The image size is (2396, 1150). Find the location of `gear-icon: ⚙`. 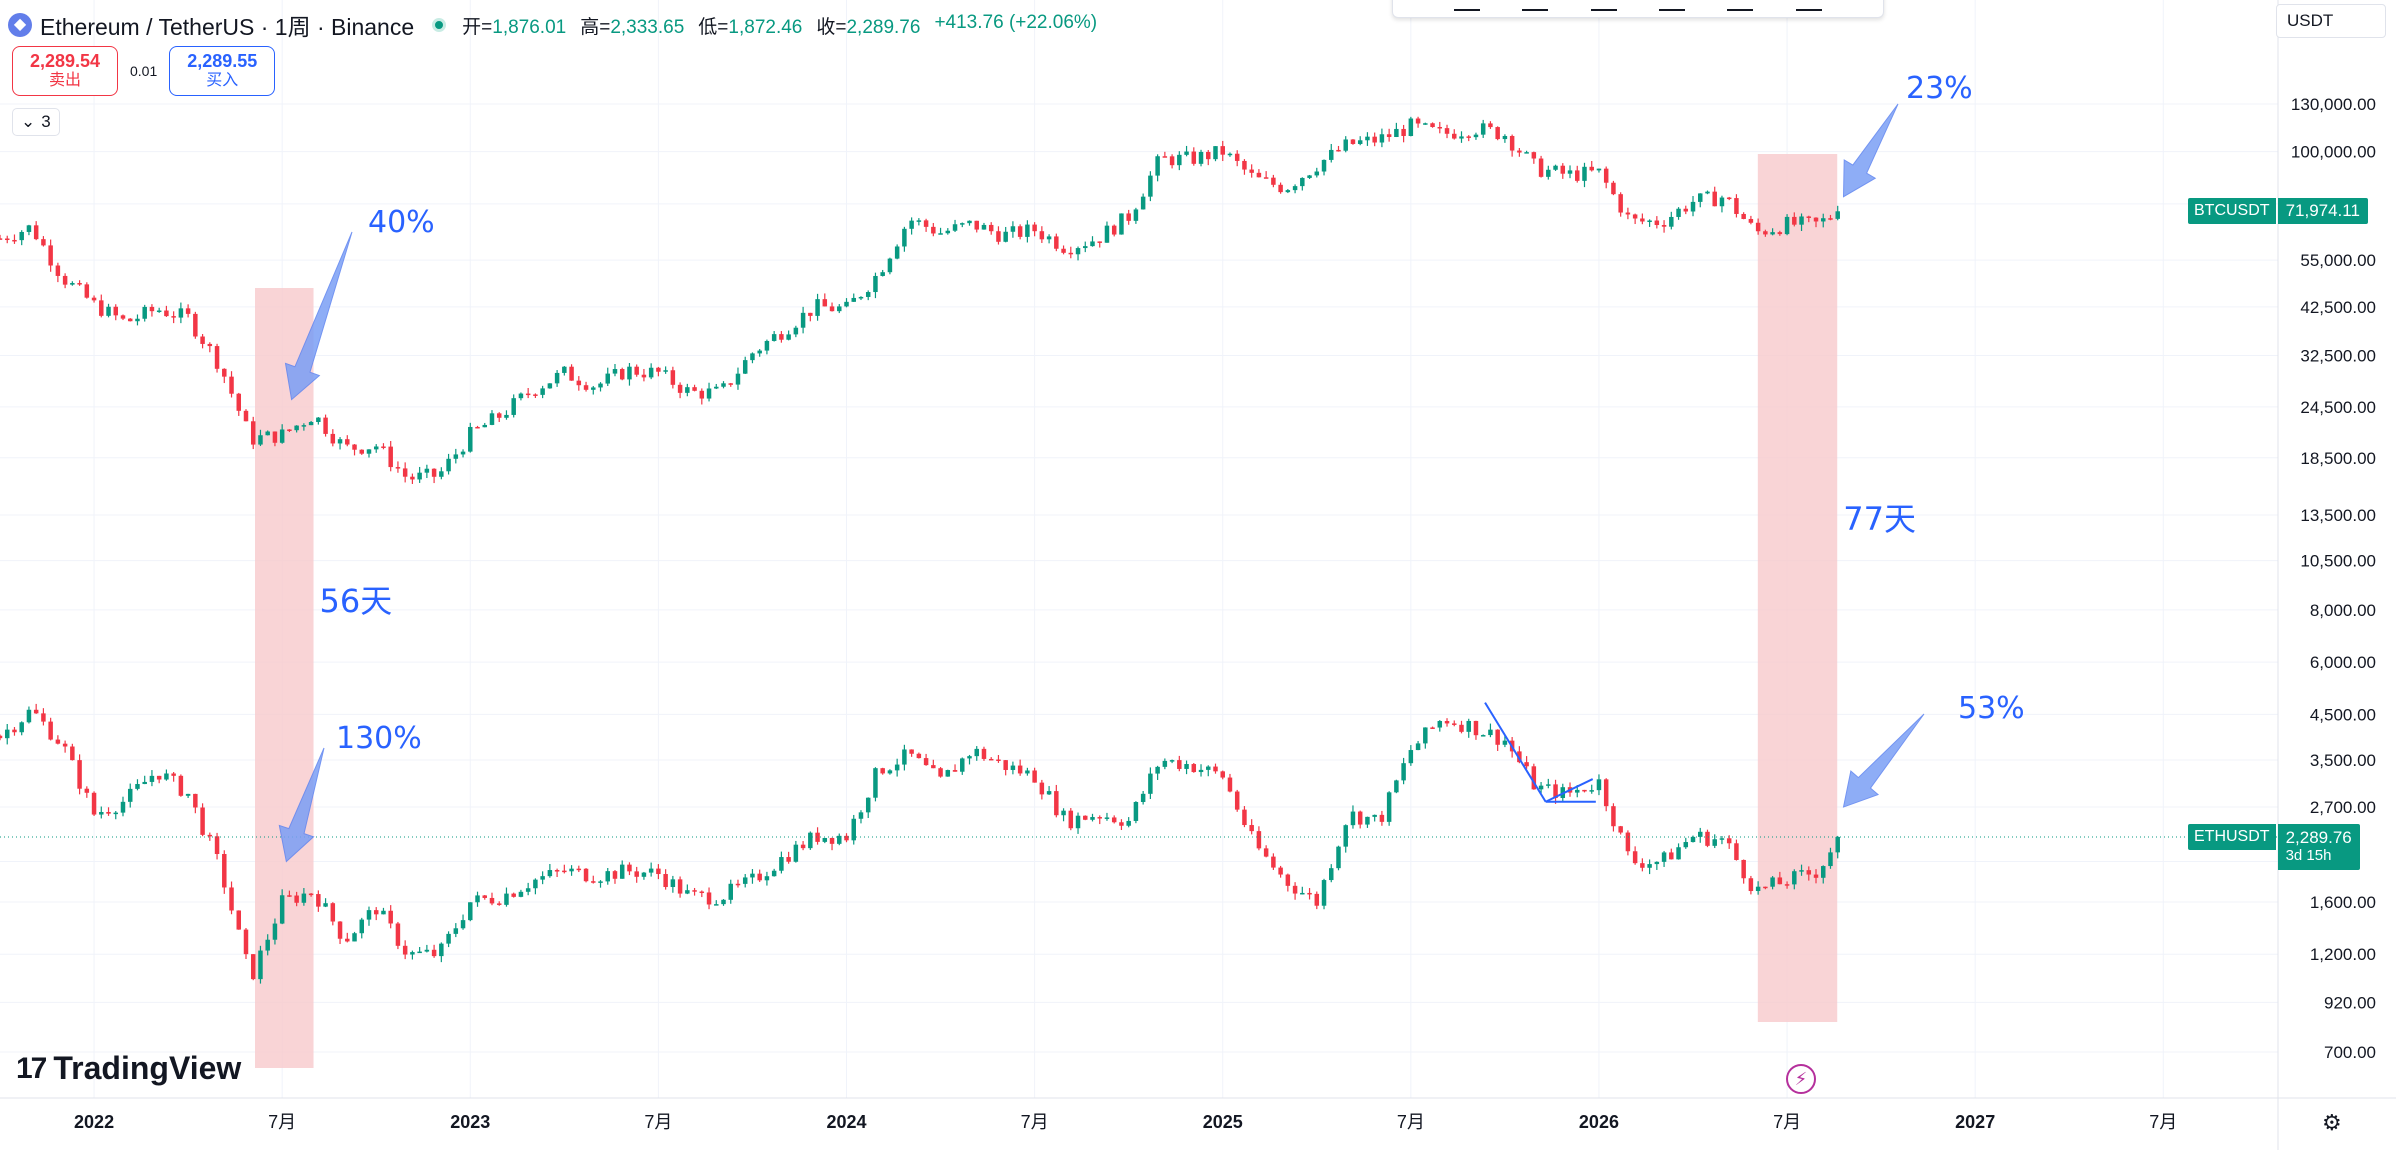

gear-icon: ⚙ is located at coordinates (2332, 1122).